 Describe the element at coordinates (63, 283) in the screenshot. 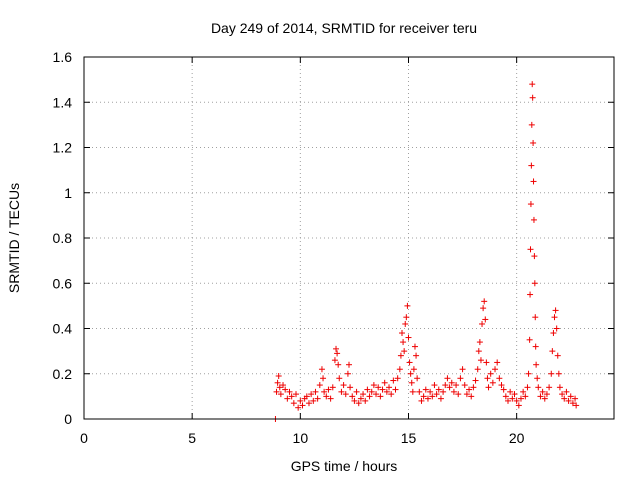

I see `y-tick-label: 0.6` at that location.